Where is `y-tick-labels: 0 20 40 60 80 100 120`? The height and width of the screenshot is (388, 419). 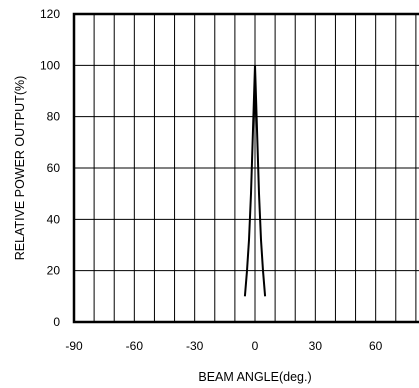
y-tick-labels: 0 20 40 60 80 100 120 is located at coordinates (50, 168).